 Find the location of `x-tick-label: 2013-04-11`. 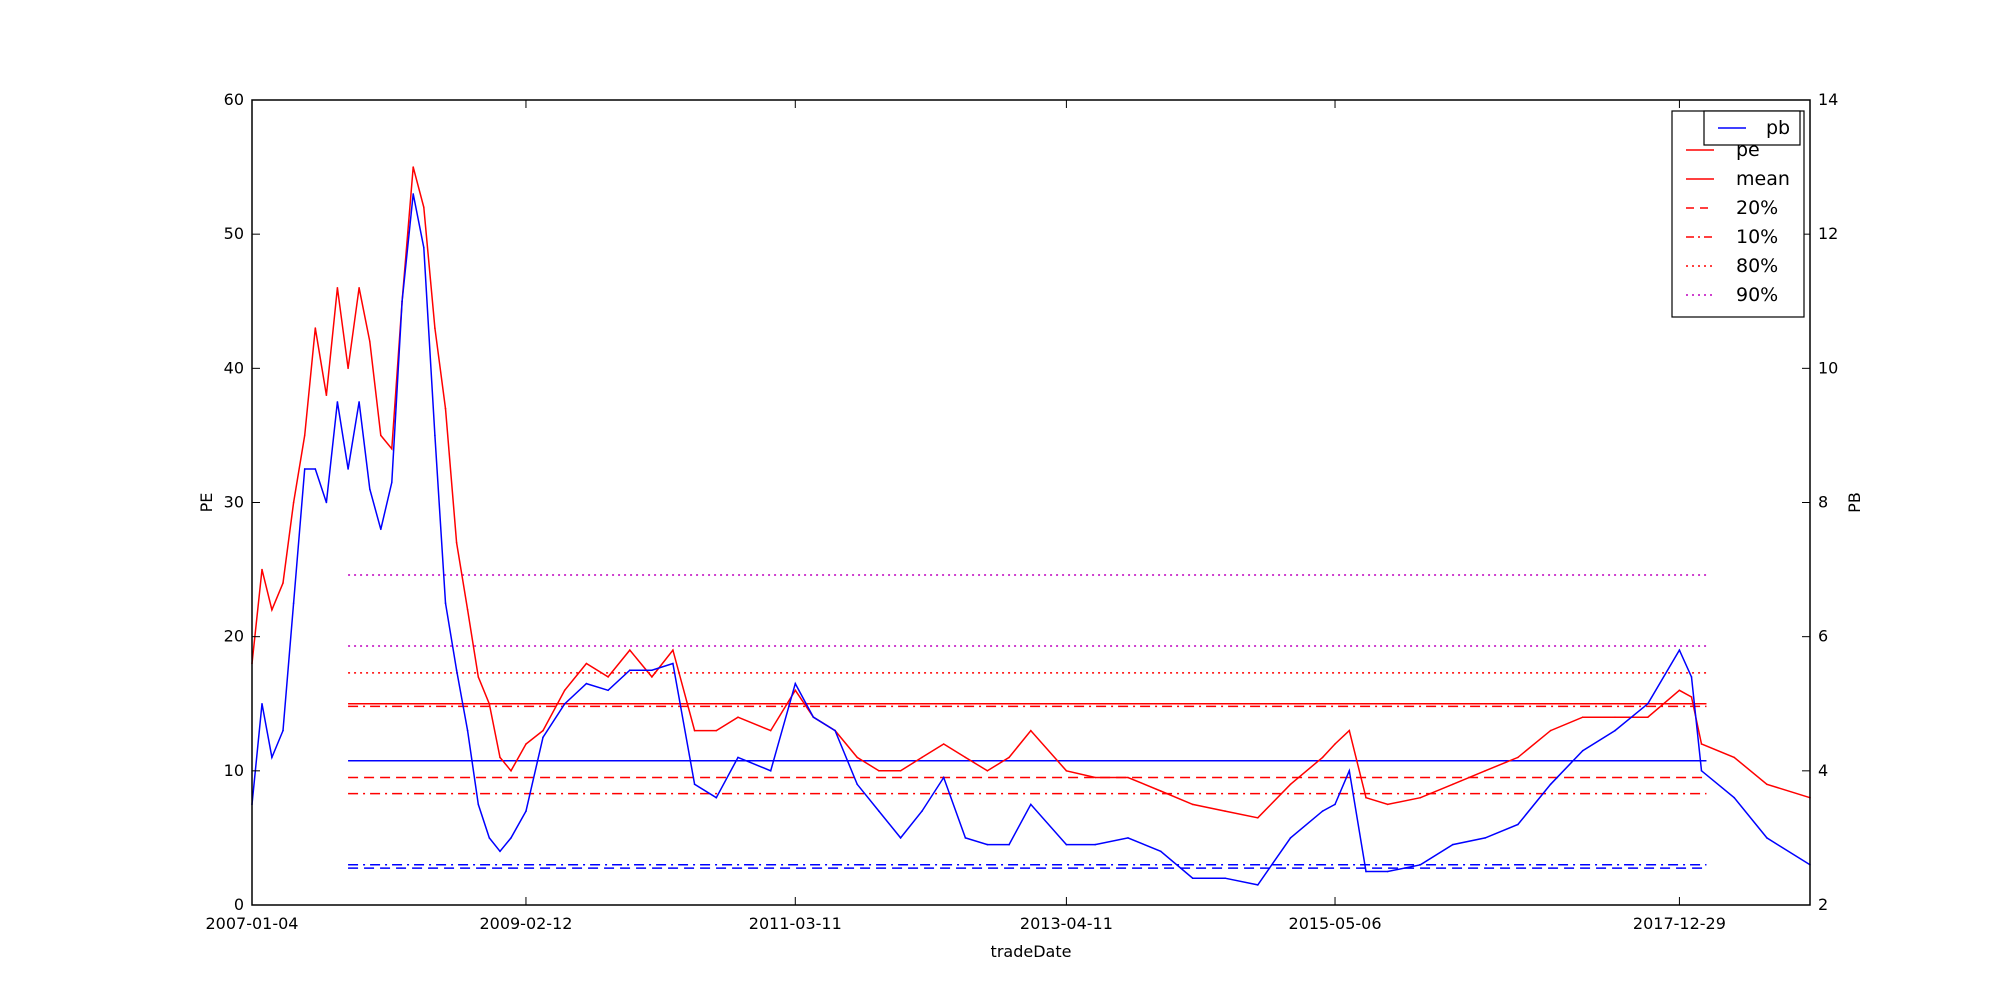

x-tick-label: 2013-04-11 is located at coordinates (1066, 923).